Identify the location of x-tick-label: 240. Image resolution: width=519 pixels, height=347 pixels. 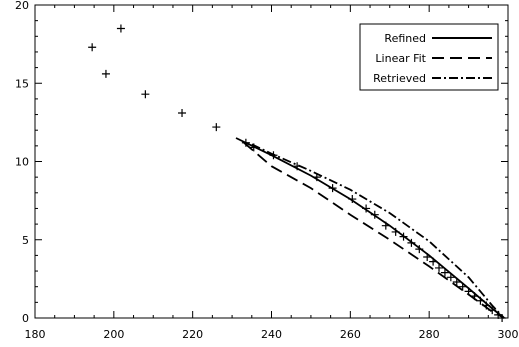
(271, 334).